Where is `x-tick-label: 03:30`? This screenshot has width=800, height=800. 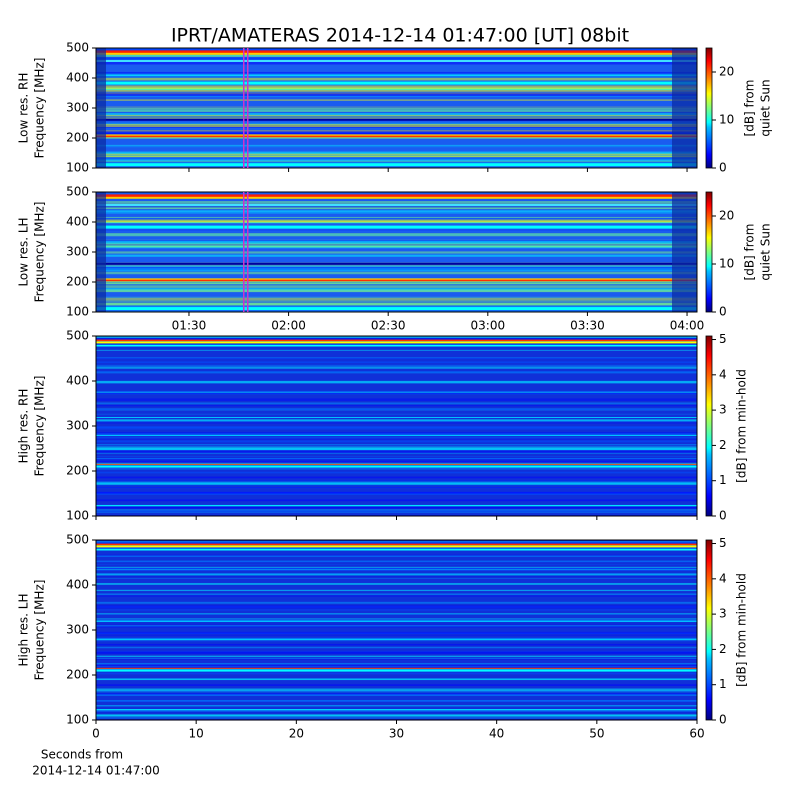 x-tick-label: 03:30 is located at coordinates (587, 326).